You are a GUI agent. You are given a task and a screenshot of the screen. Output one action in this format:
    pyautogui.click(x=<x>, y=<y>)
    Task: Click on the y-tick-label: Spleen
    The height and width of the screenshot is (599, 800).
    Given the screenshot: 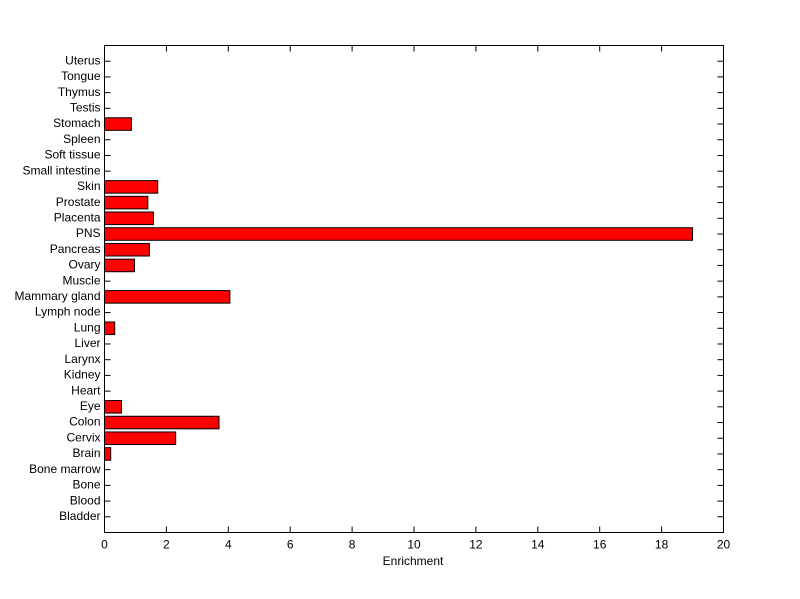 What is the action you would take?
    pyautogui.click(x=81, y=139)
    